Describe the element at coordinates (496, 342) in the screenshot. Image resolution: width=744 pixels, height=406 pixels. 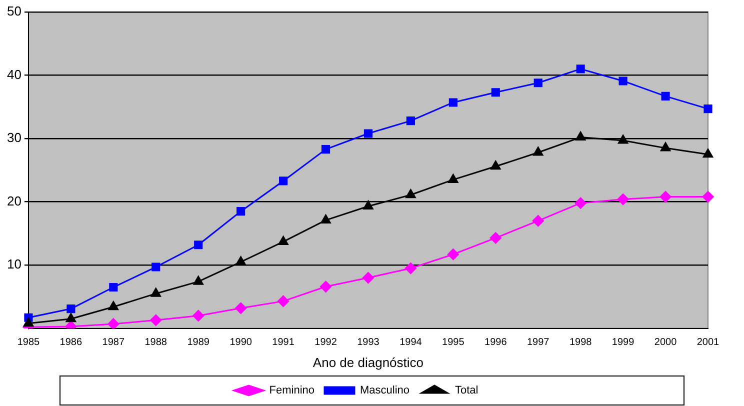
I see `x-tick-label: 1996` at that location.